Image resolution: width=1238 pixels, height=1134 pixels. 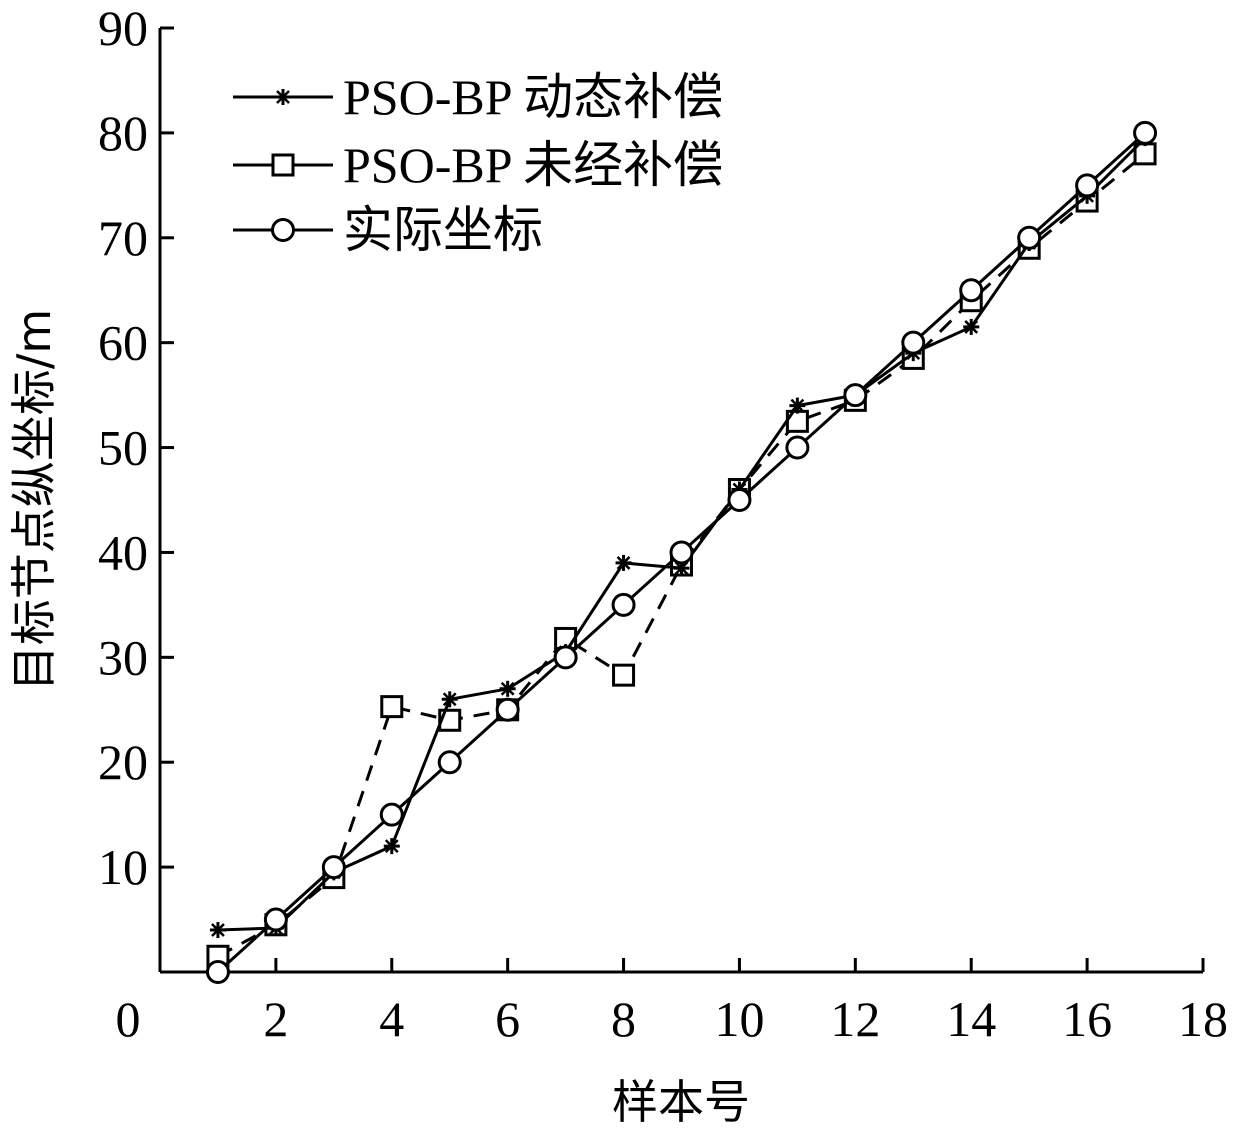 What do you see at coordinates (123, 448) in the screenshot?
I see `y-tick-label: 50` at bounding box center [123, 448].